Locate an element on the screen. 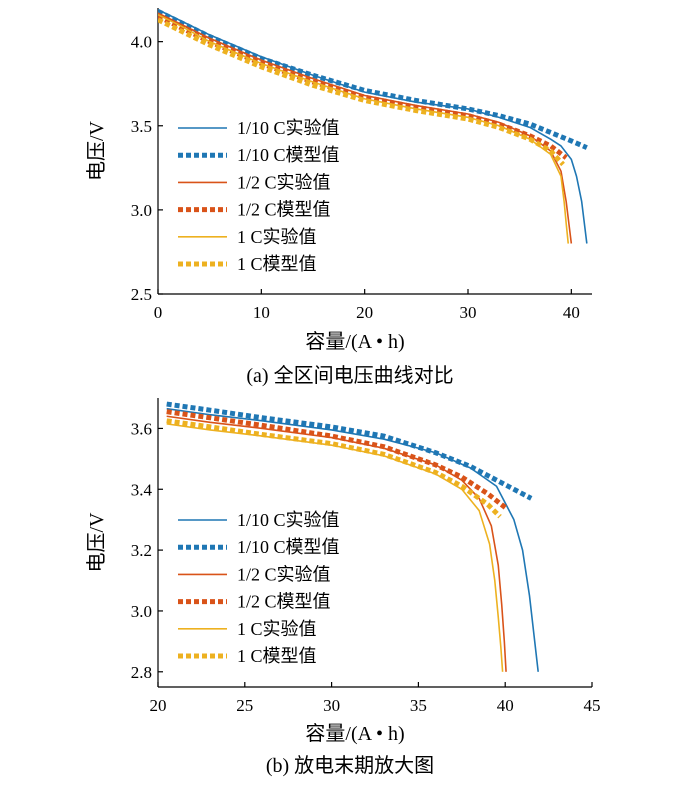 This screenshot has width=700, height=786. y-tick-label: 3.2 is located at coordinates (141, 550).